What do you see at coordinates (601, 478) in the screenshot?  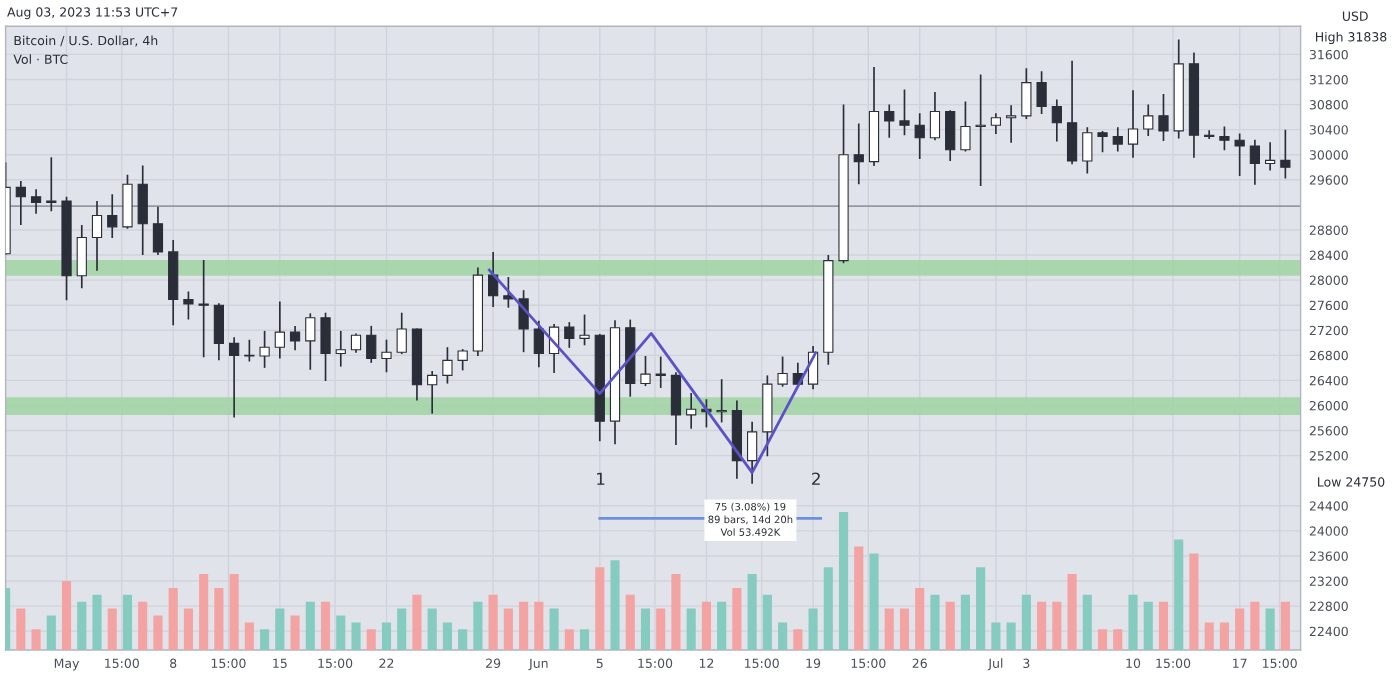 I see `annotation: 1` at bounding box center [601, 478].